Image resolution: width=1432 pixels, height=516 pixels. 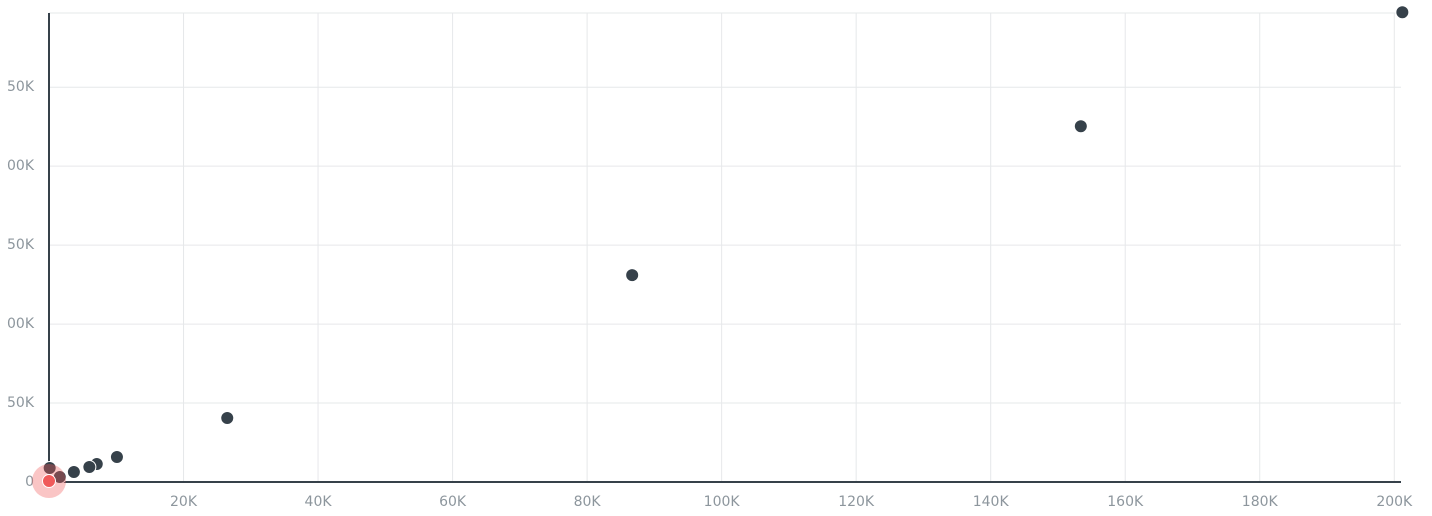 I want to click on y-tick-label: 0, so click(x=29, y=482).